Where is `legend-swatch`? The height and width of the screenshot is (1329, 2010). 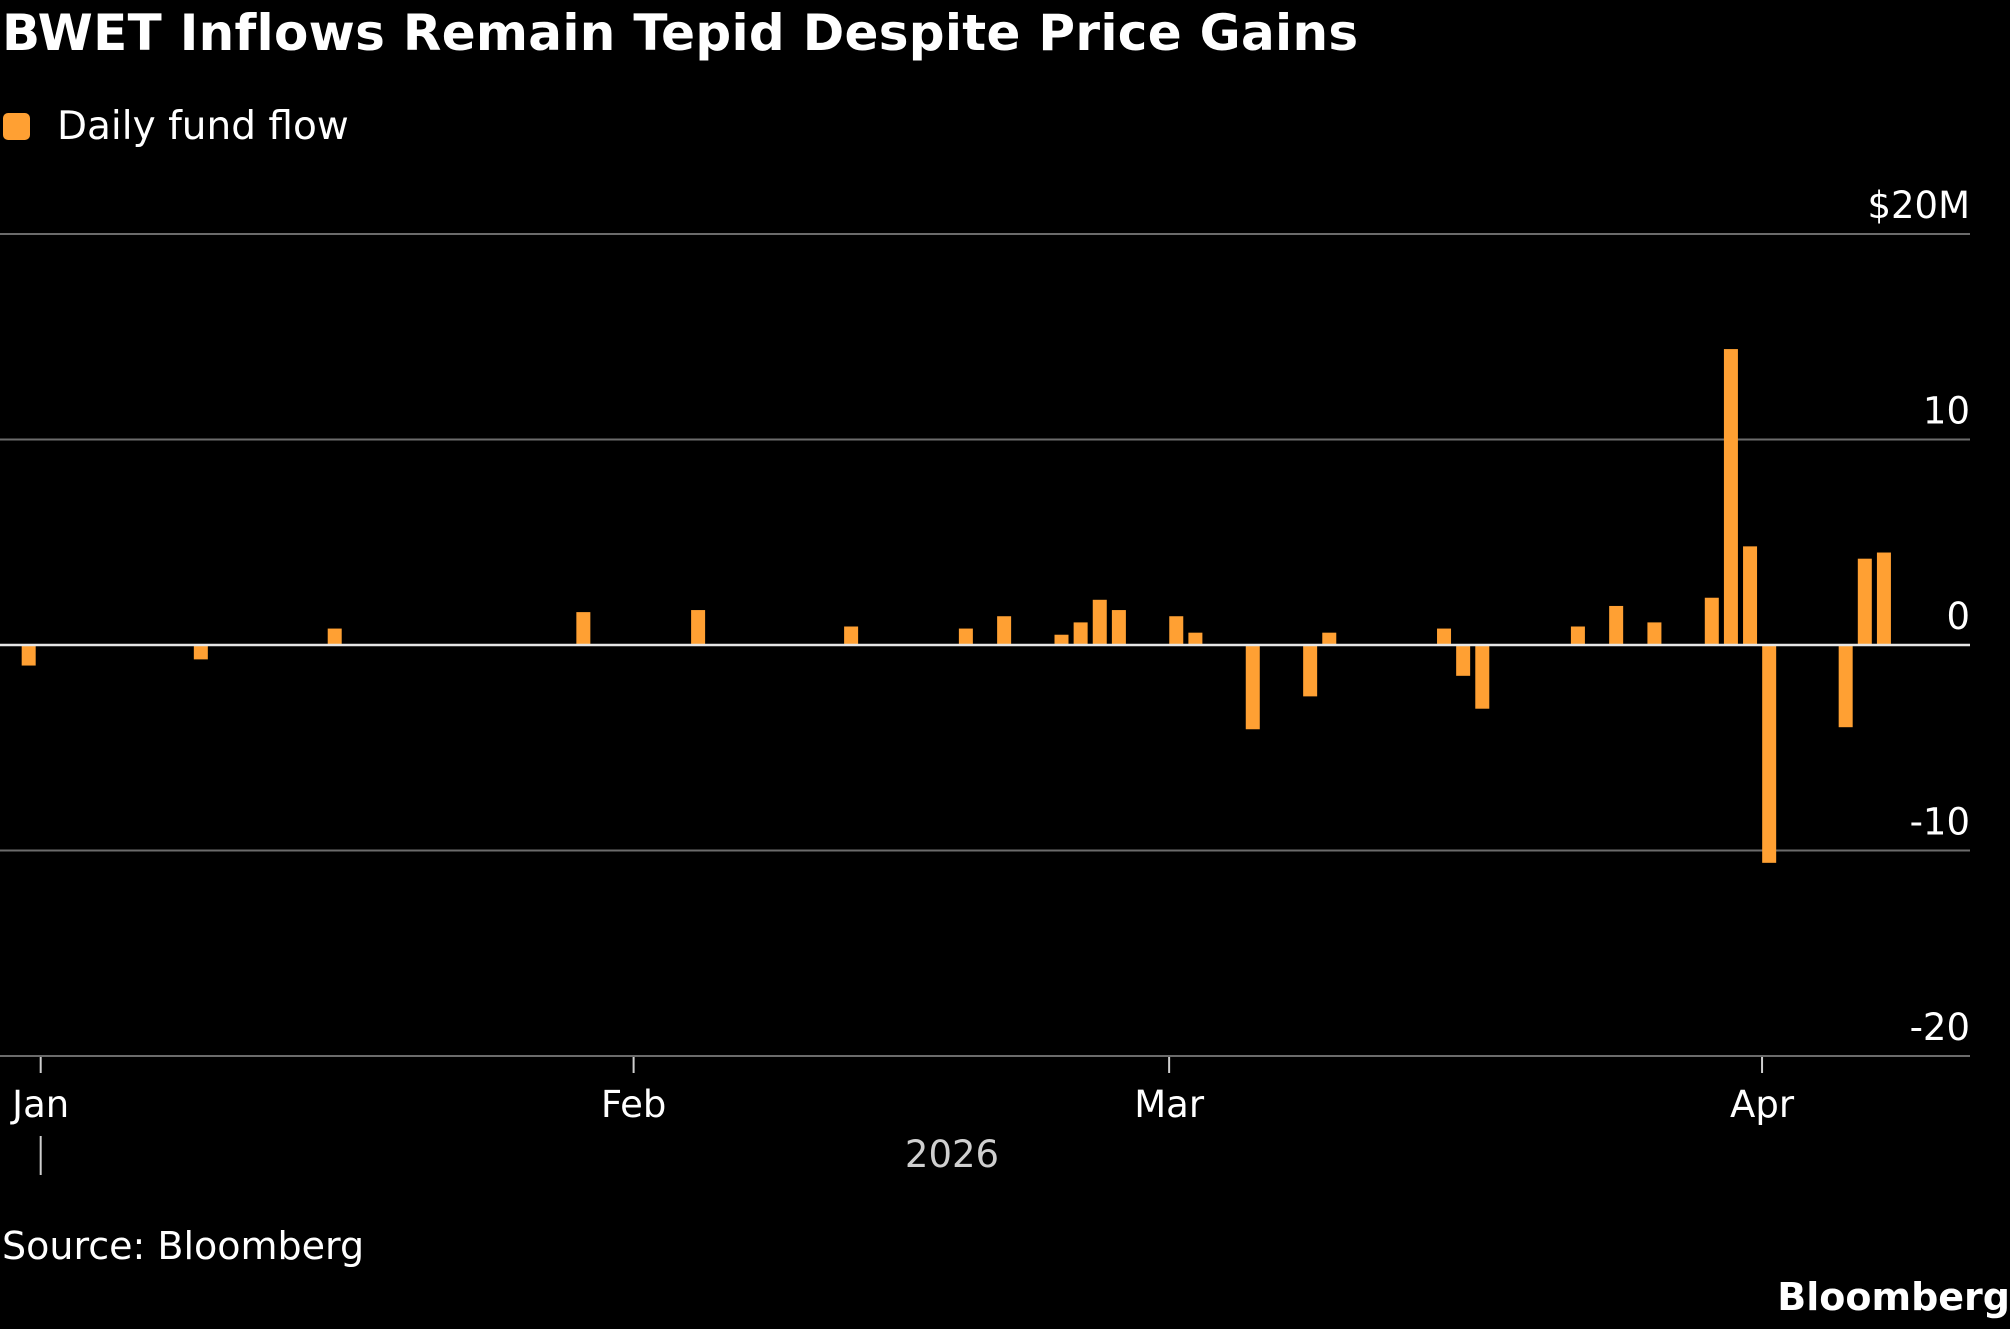 legend-swatch is located at coordinates (16, 126).